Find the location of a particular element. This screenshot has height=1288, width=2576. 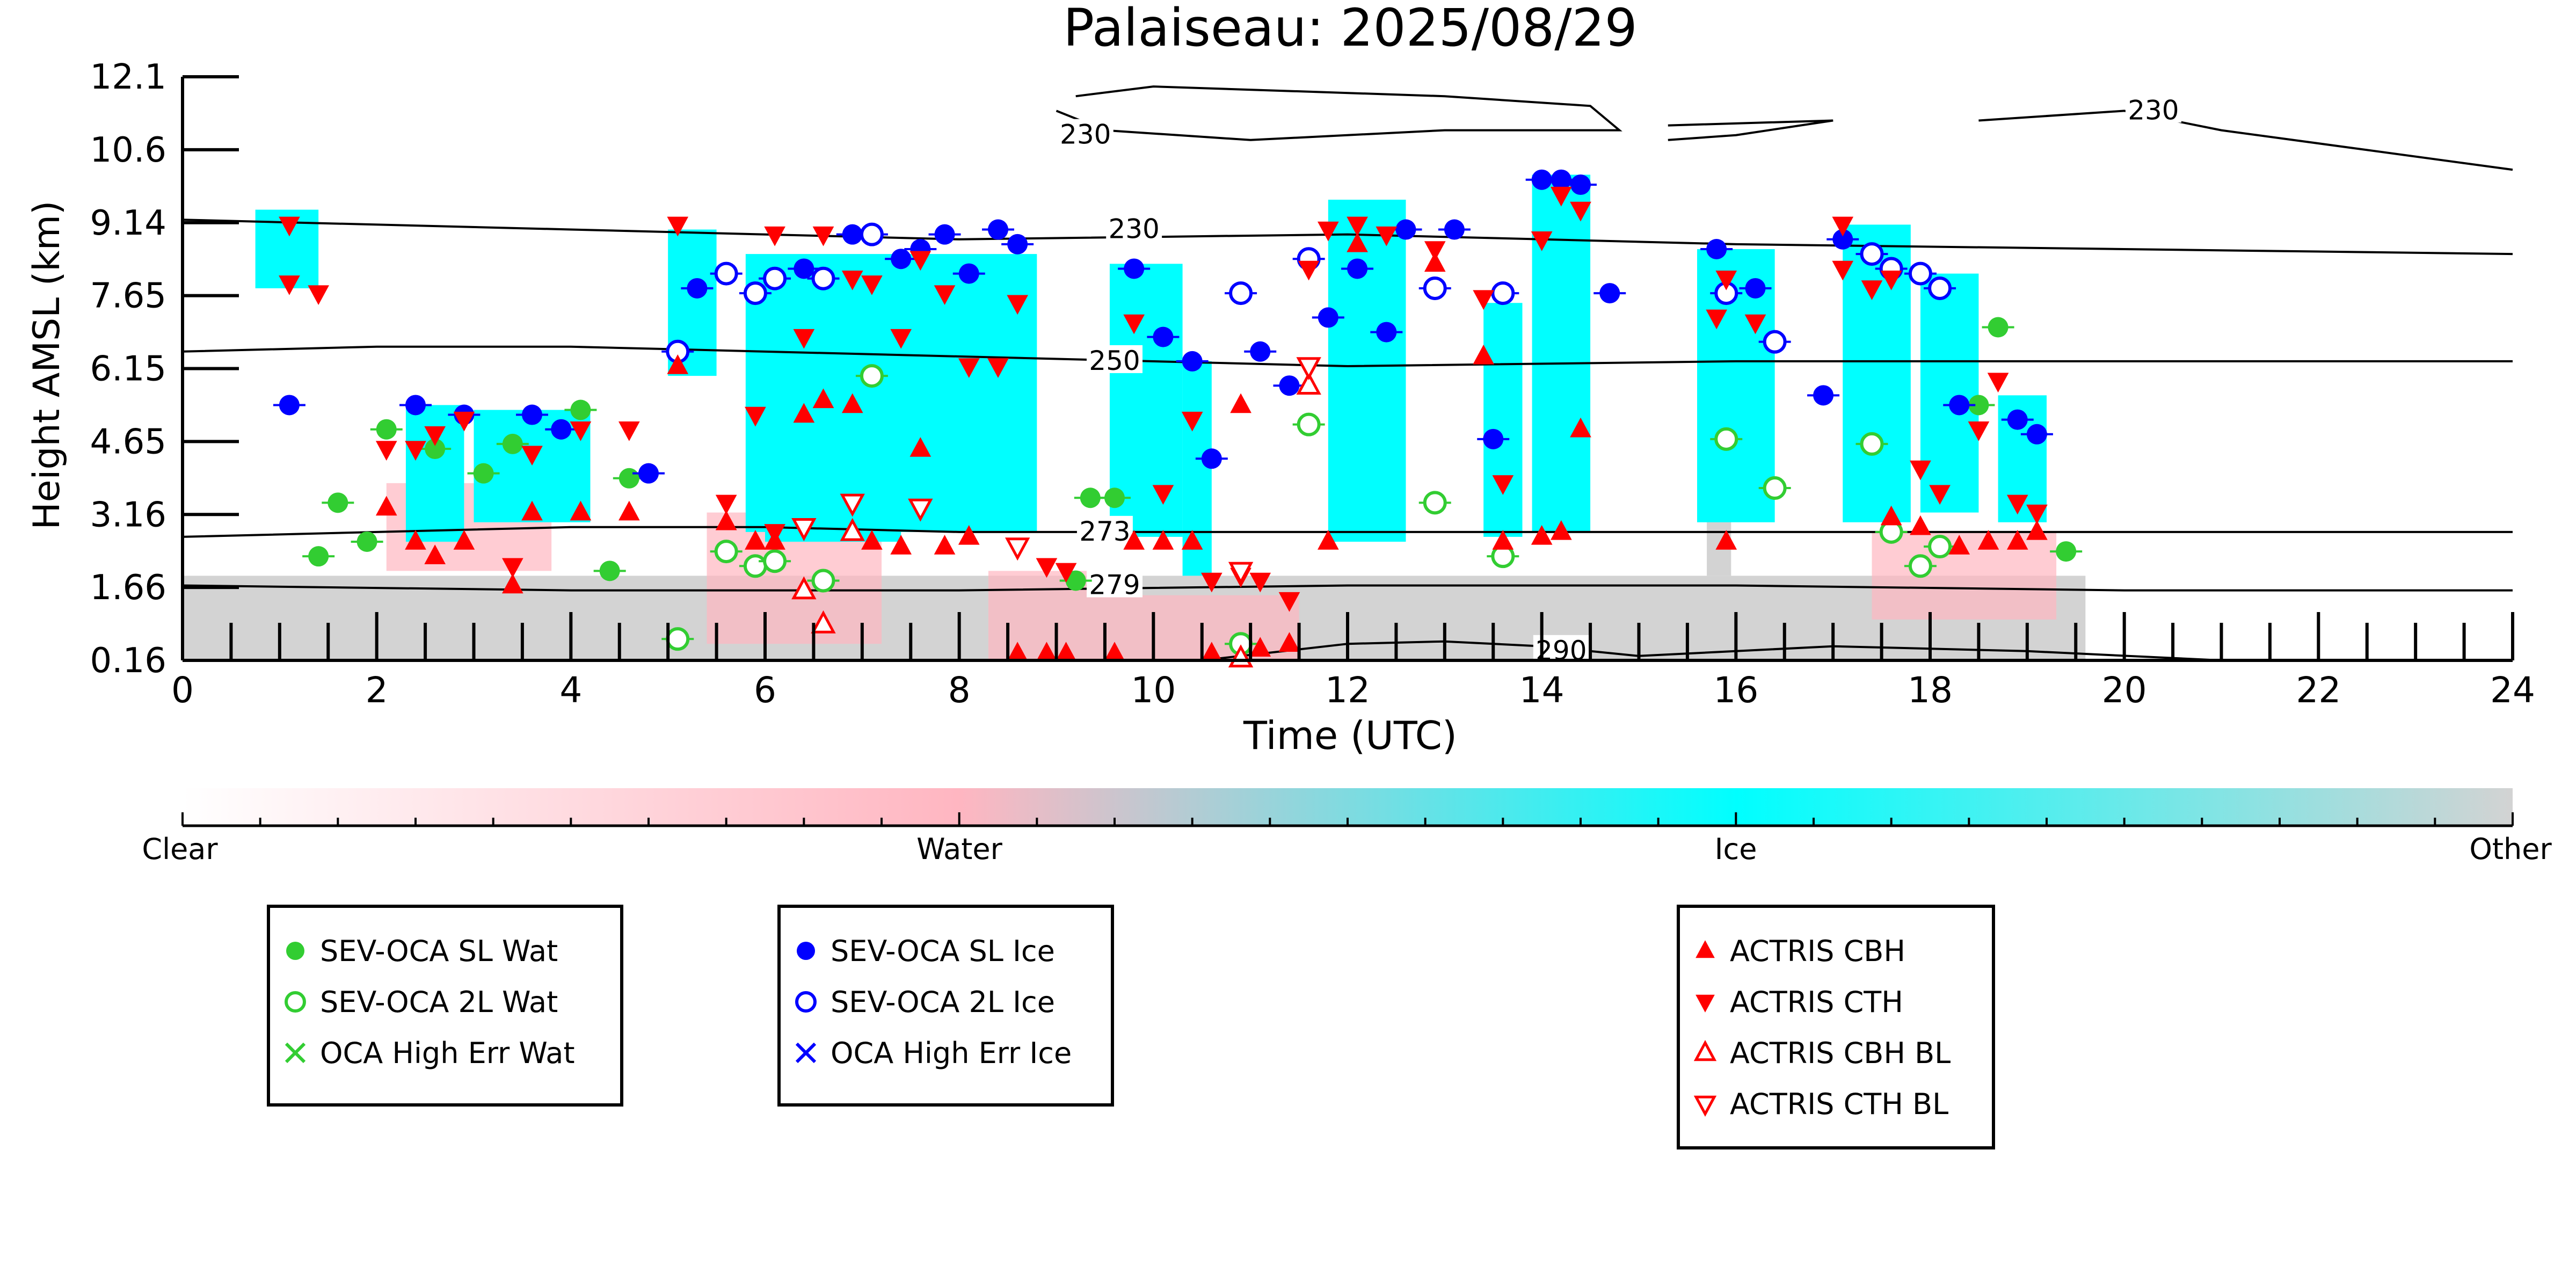

water-class-region is located at coordinates (1207, 627).